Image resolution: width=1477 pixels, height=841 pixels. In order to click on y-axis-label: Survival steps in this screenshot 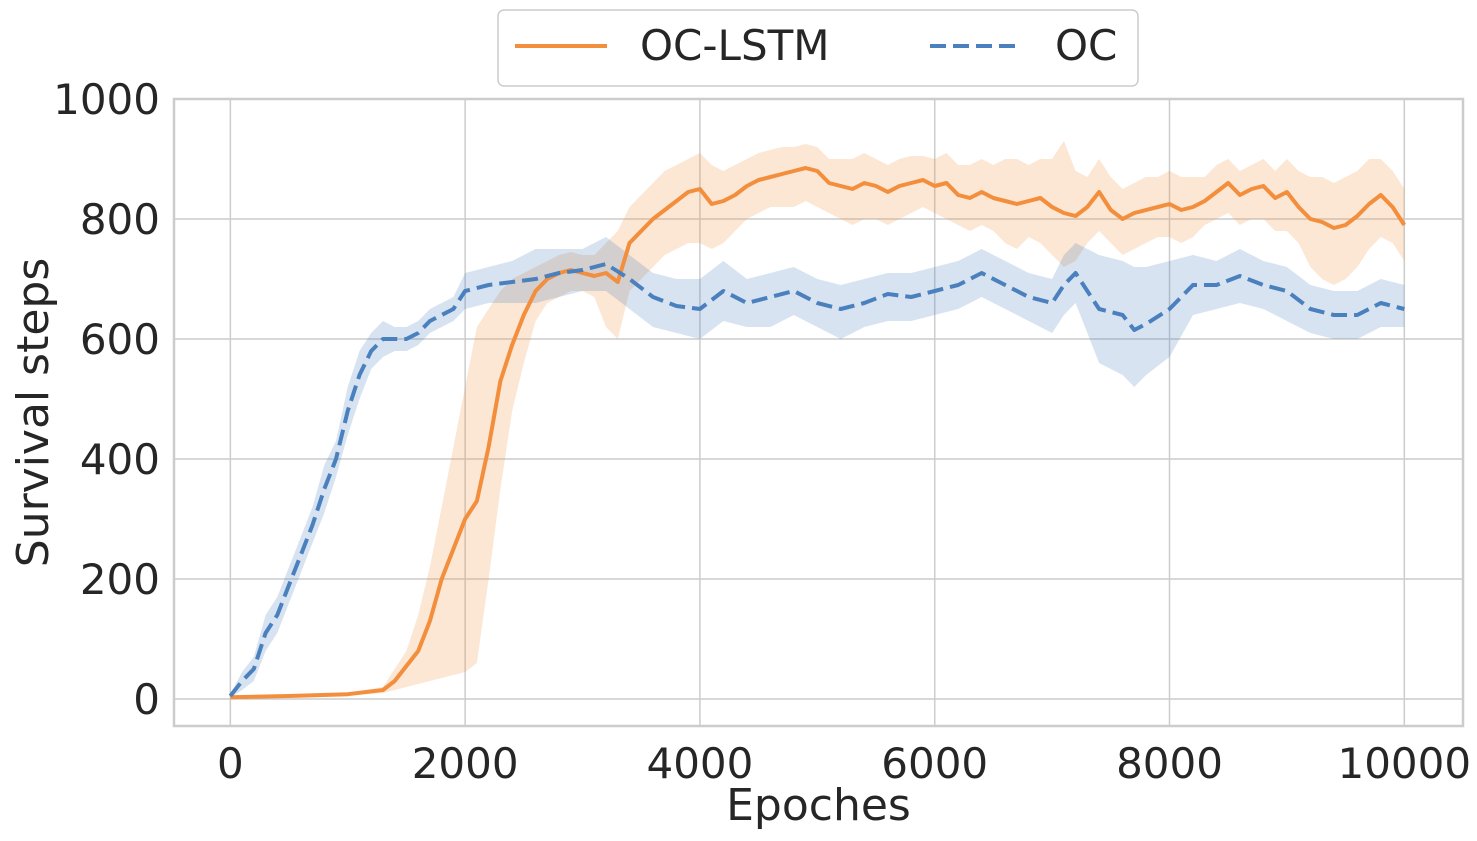, I will do `click(33, 412)`.